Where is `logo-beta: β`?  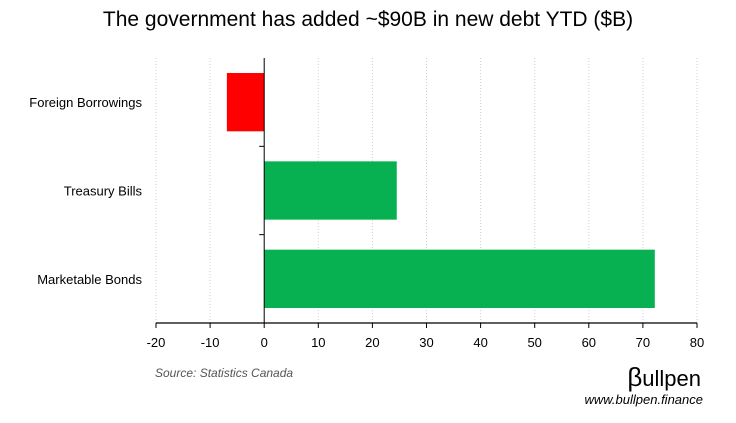
logo-beta: β is located at coordinates (635, 377).